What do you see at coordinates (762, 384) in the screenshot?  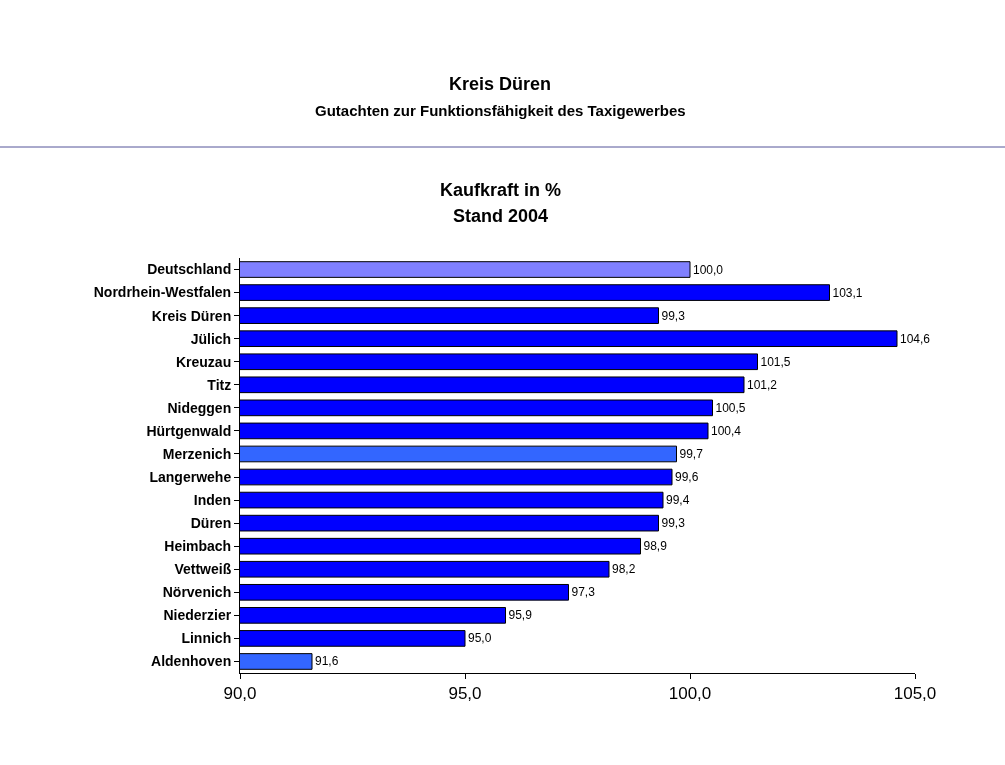 I see `data-label: 101,2` at bounding box center [762, 384].